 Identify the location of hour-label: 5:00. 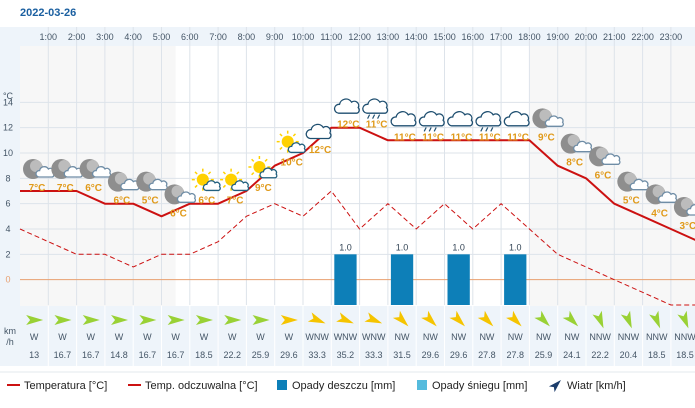
(162, 37).